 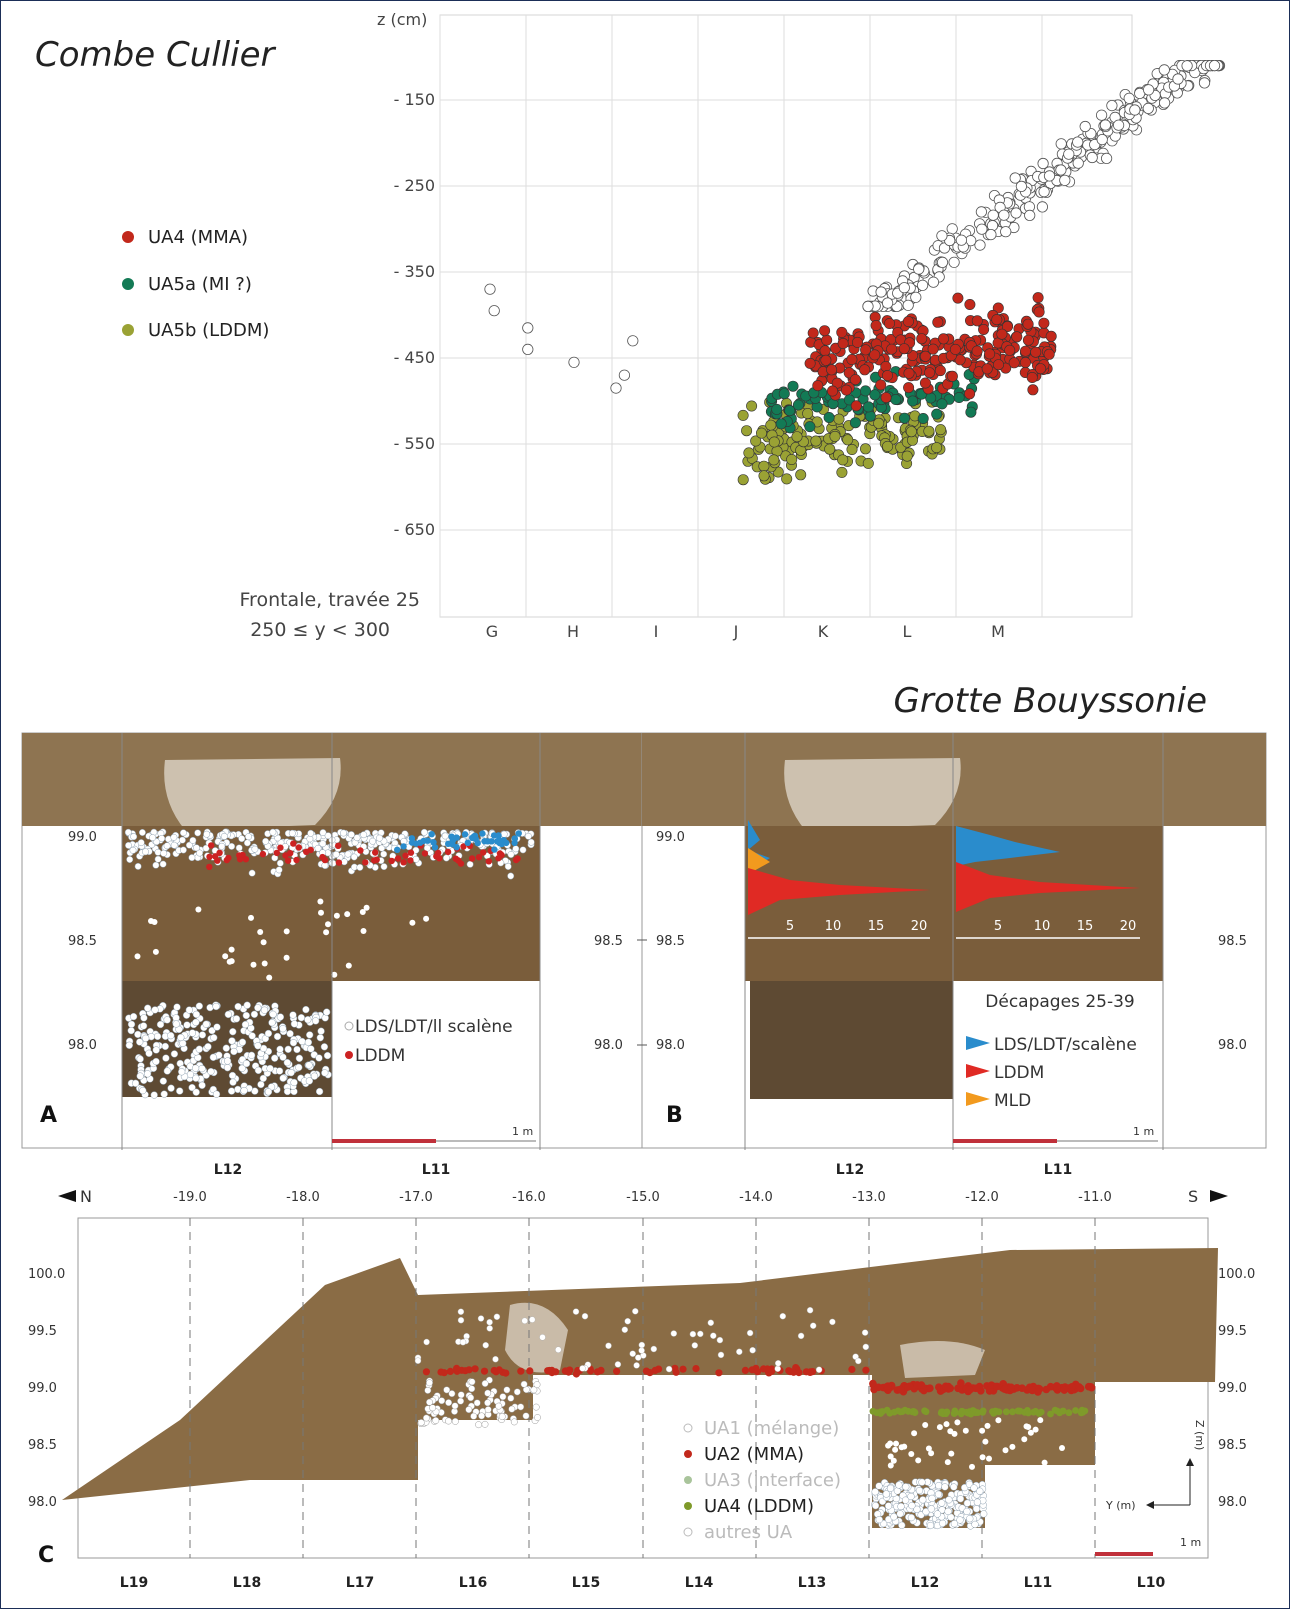 I want to click on scale-label: 1 m, so click(x=522, y=1131).